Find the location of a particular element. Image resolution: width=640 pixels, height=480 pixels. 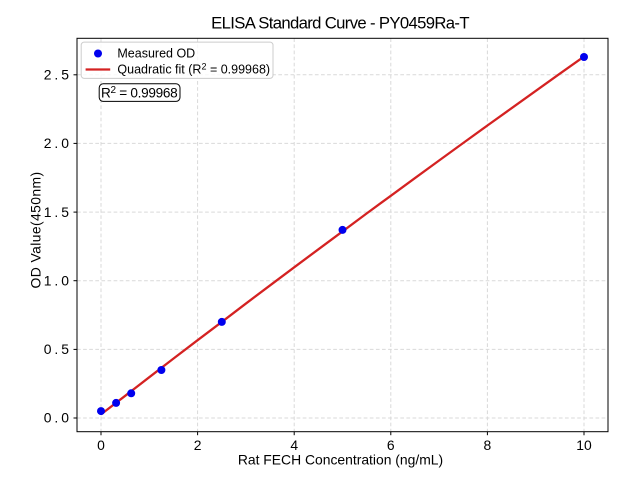

svg-text: 2.0 is located at coordinates (58, 143).